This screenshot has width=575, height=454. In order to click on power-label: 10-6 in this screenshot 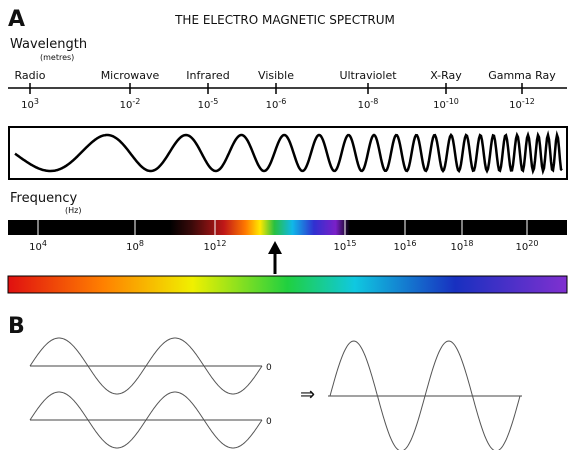, I will do `click(276, 104)`.